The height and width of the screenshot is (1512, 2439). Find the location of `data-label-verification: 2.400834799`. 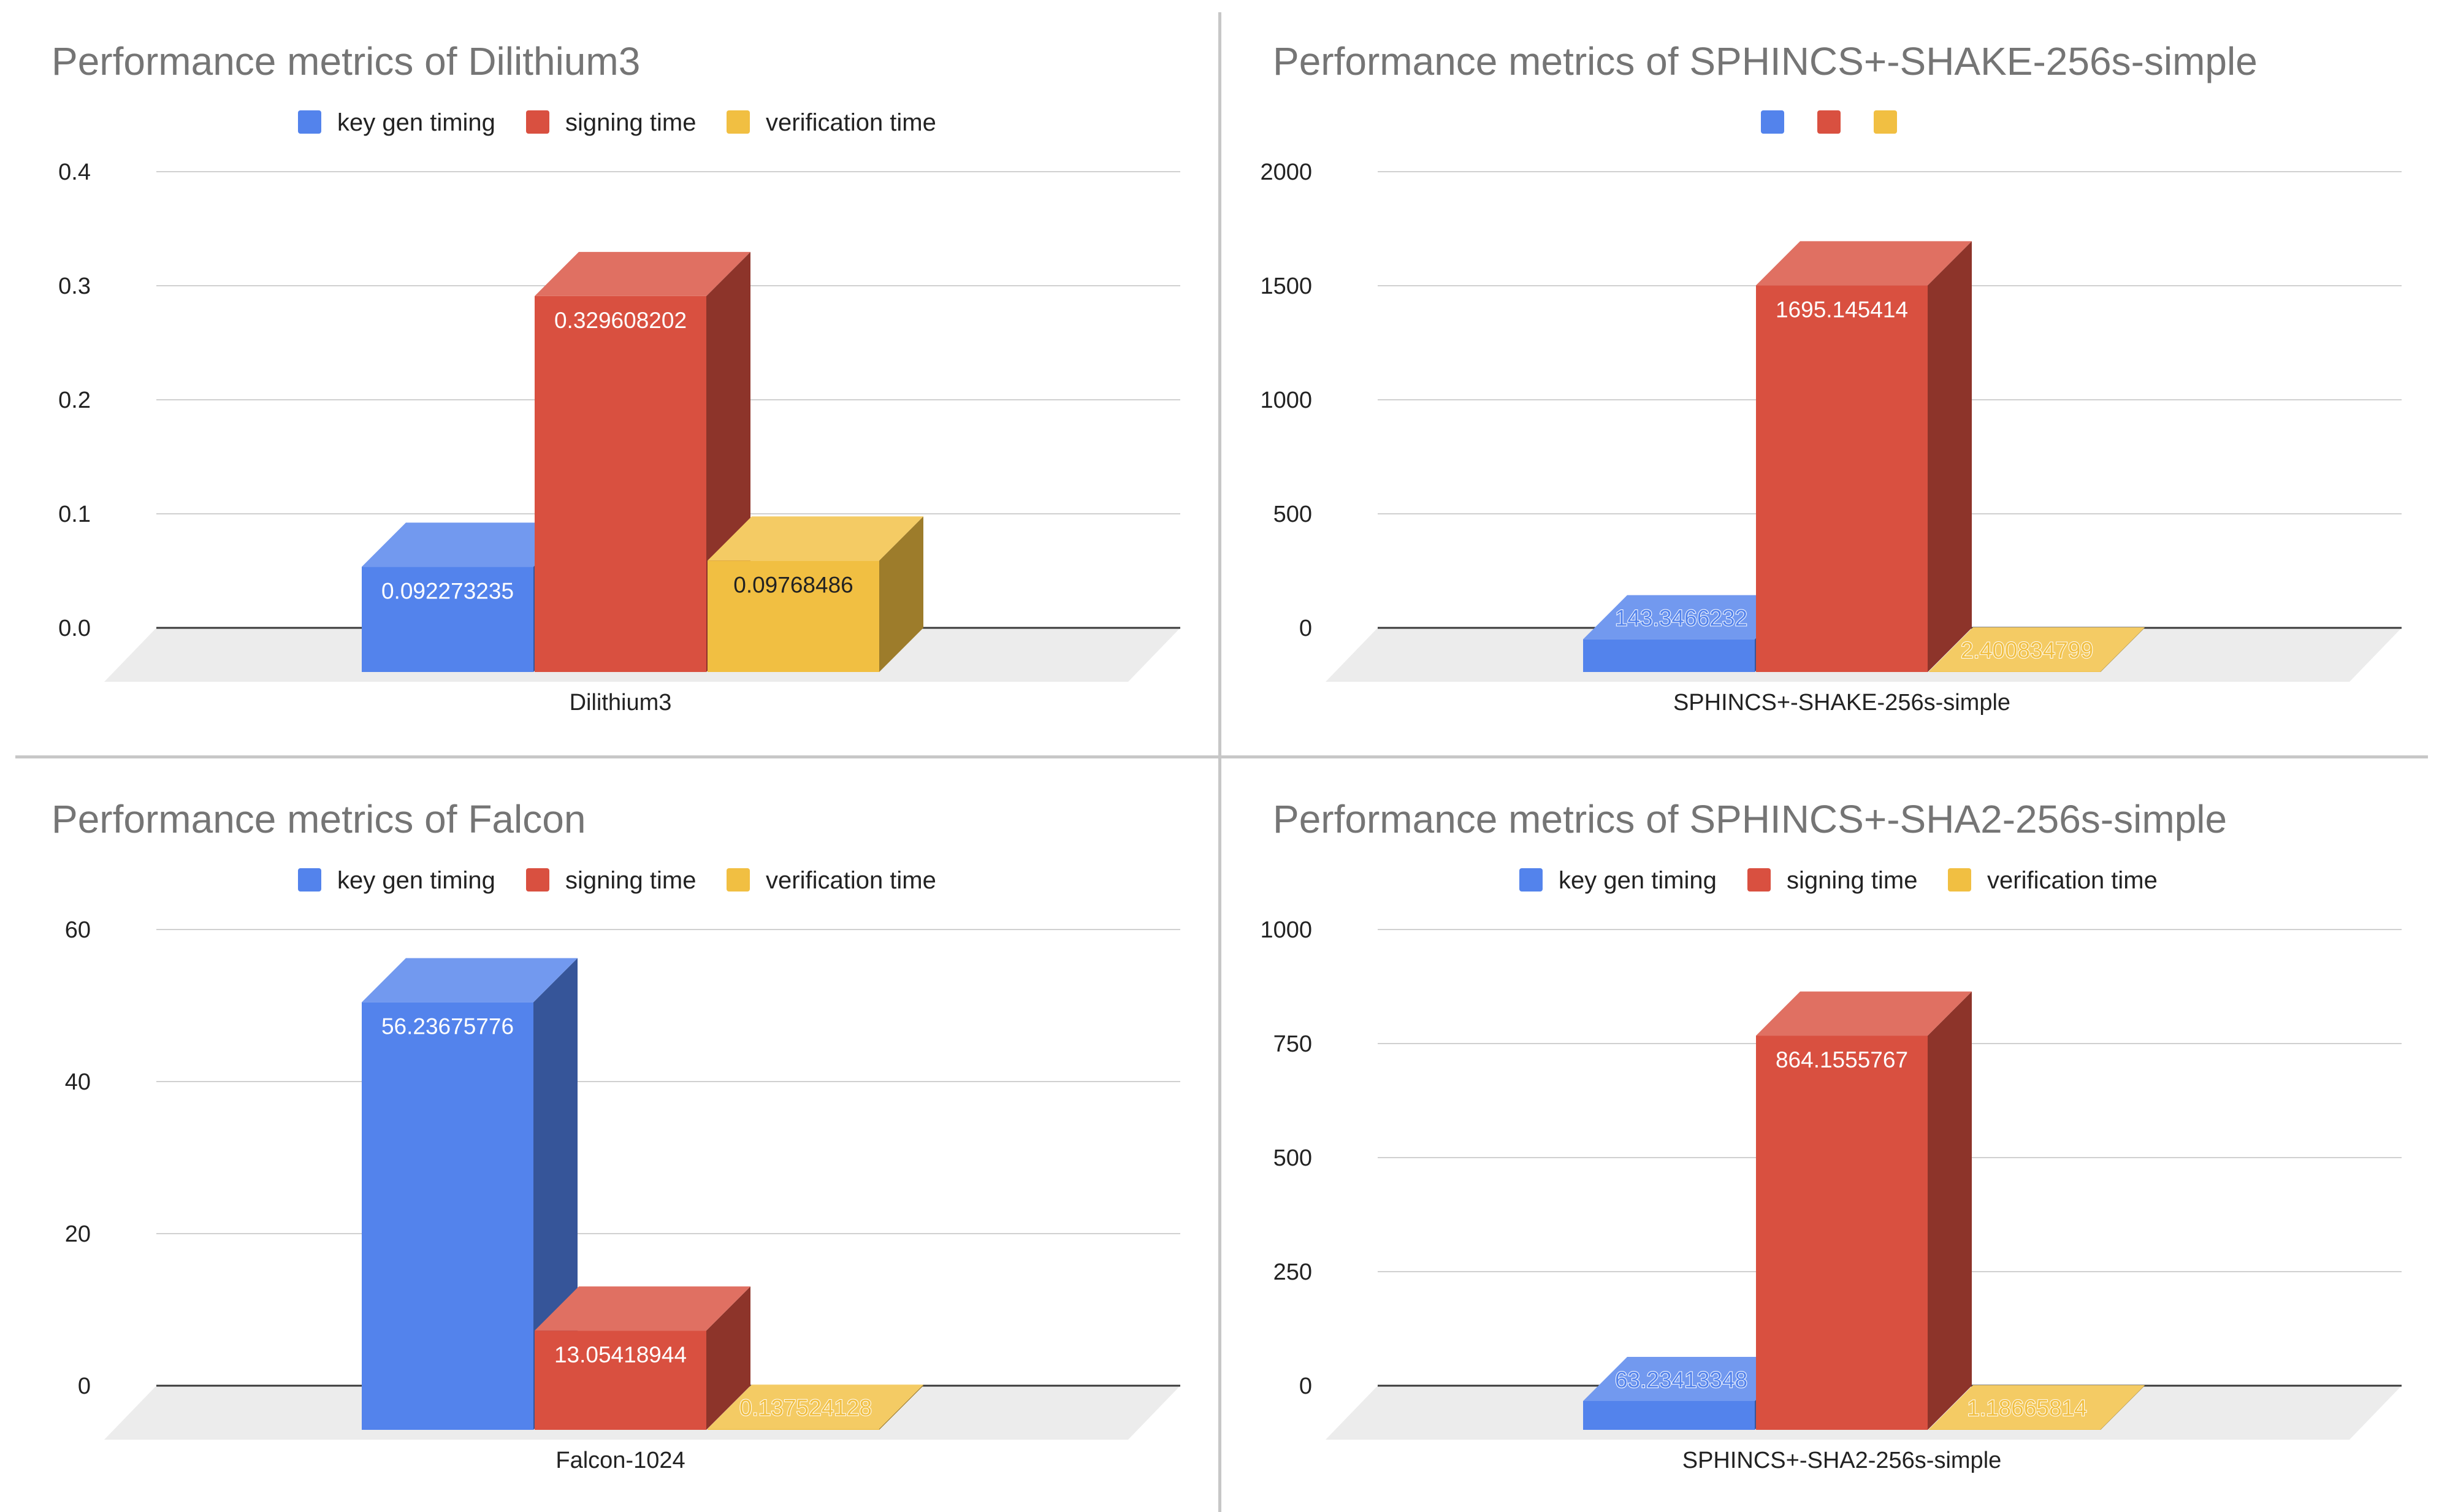

data-label-verification: 2.400834799 is located at coordinates (2027, 650).